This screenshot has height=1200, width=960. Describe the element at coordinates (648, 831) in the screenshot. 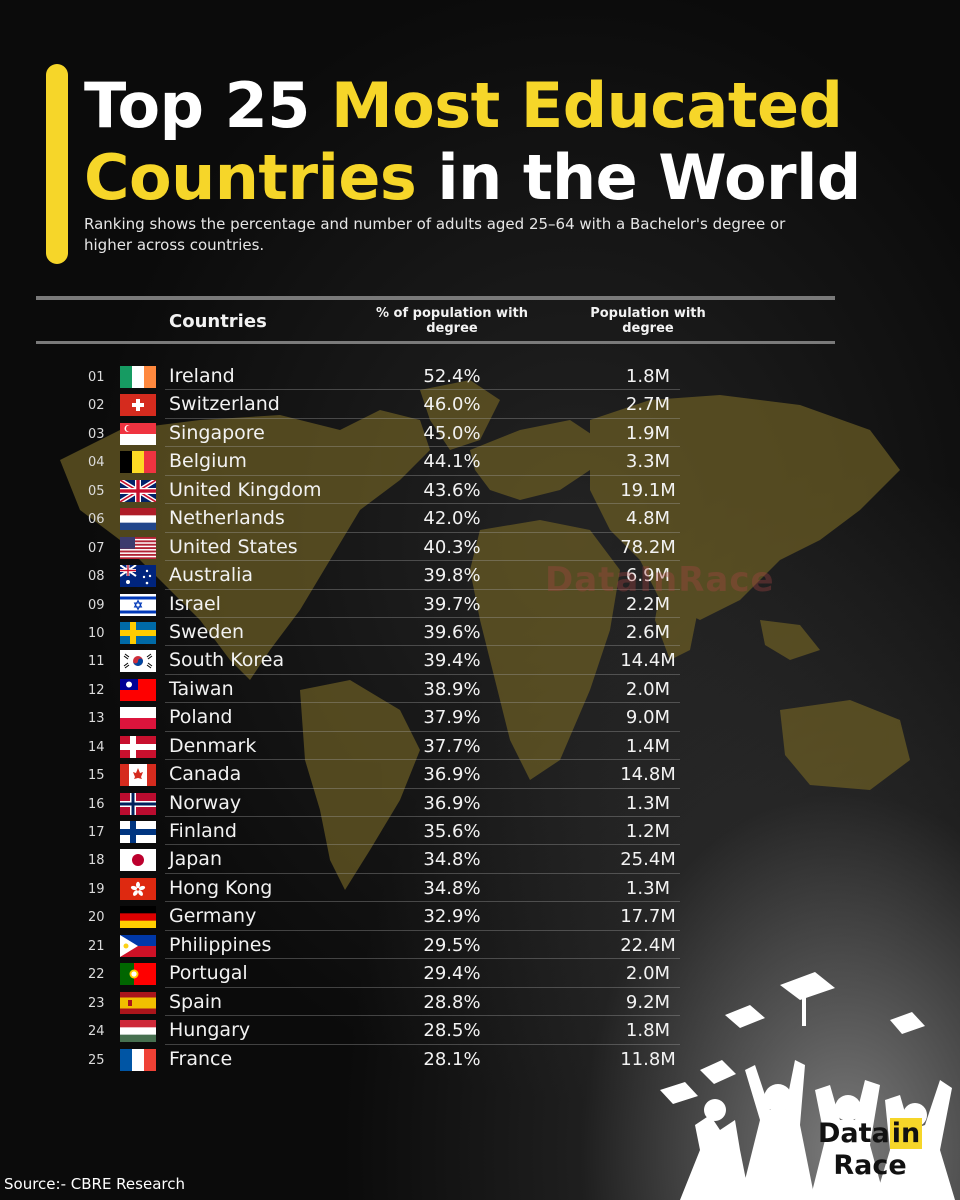

I see `population-value: 1.2M` at that location.